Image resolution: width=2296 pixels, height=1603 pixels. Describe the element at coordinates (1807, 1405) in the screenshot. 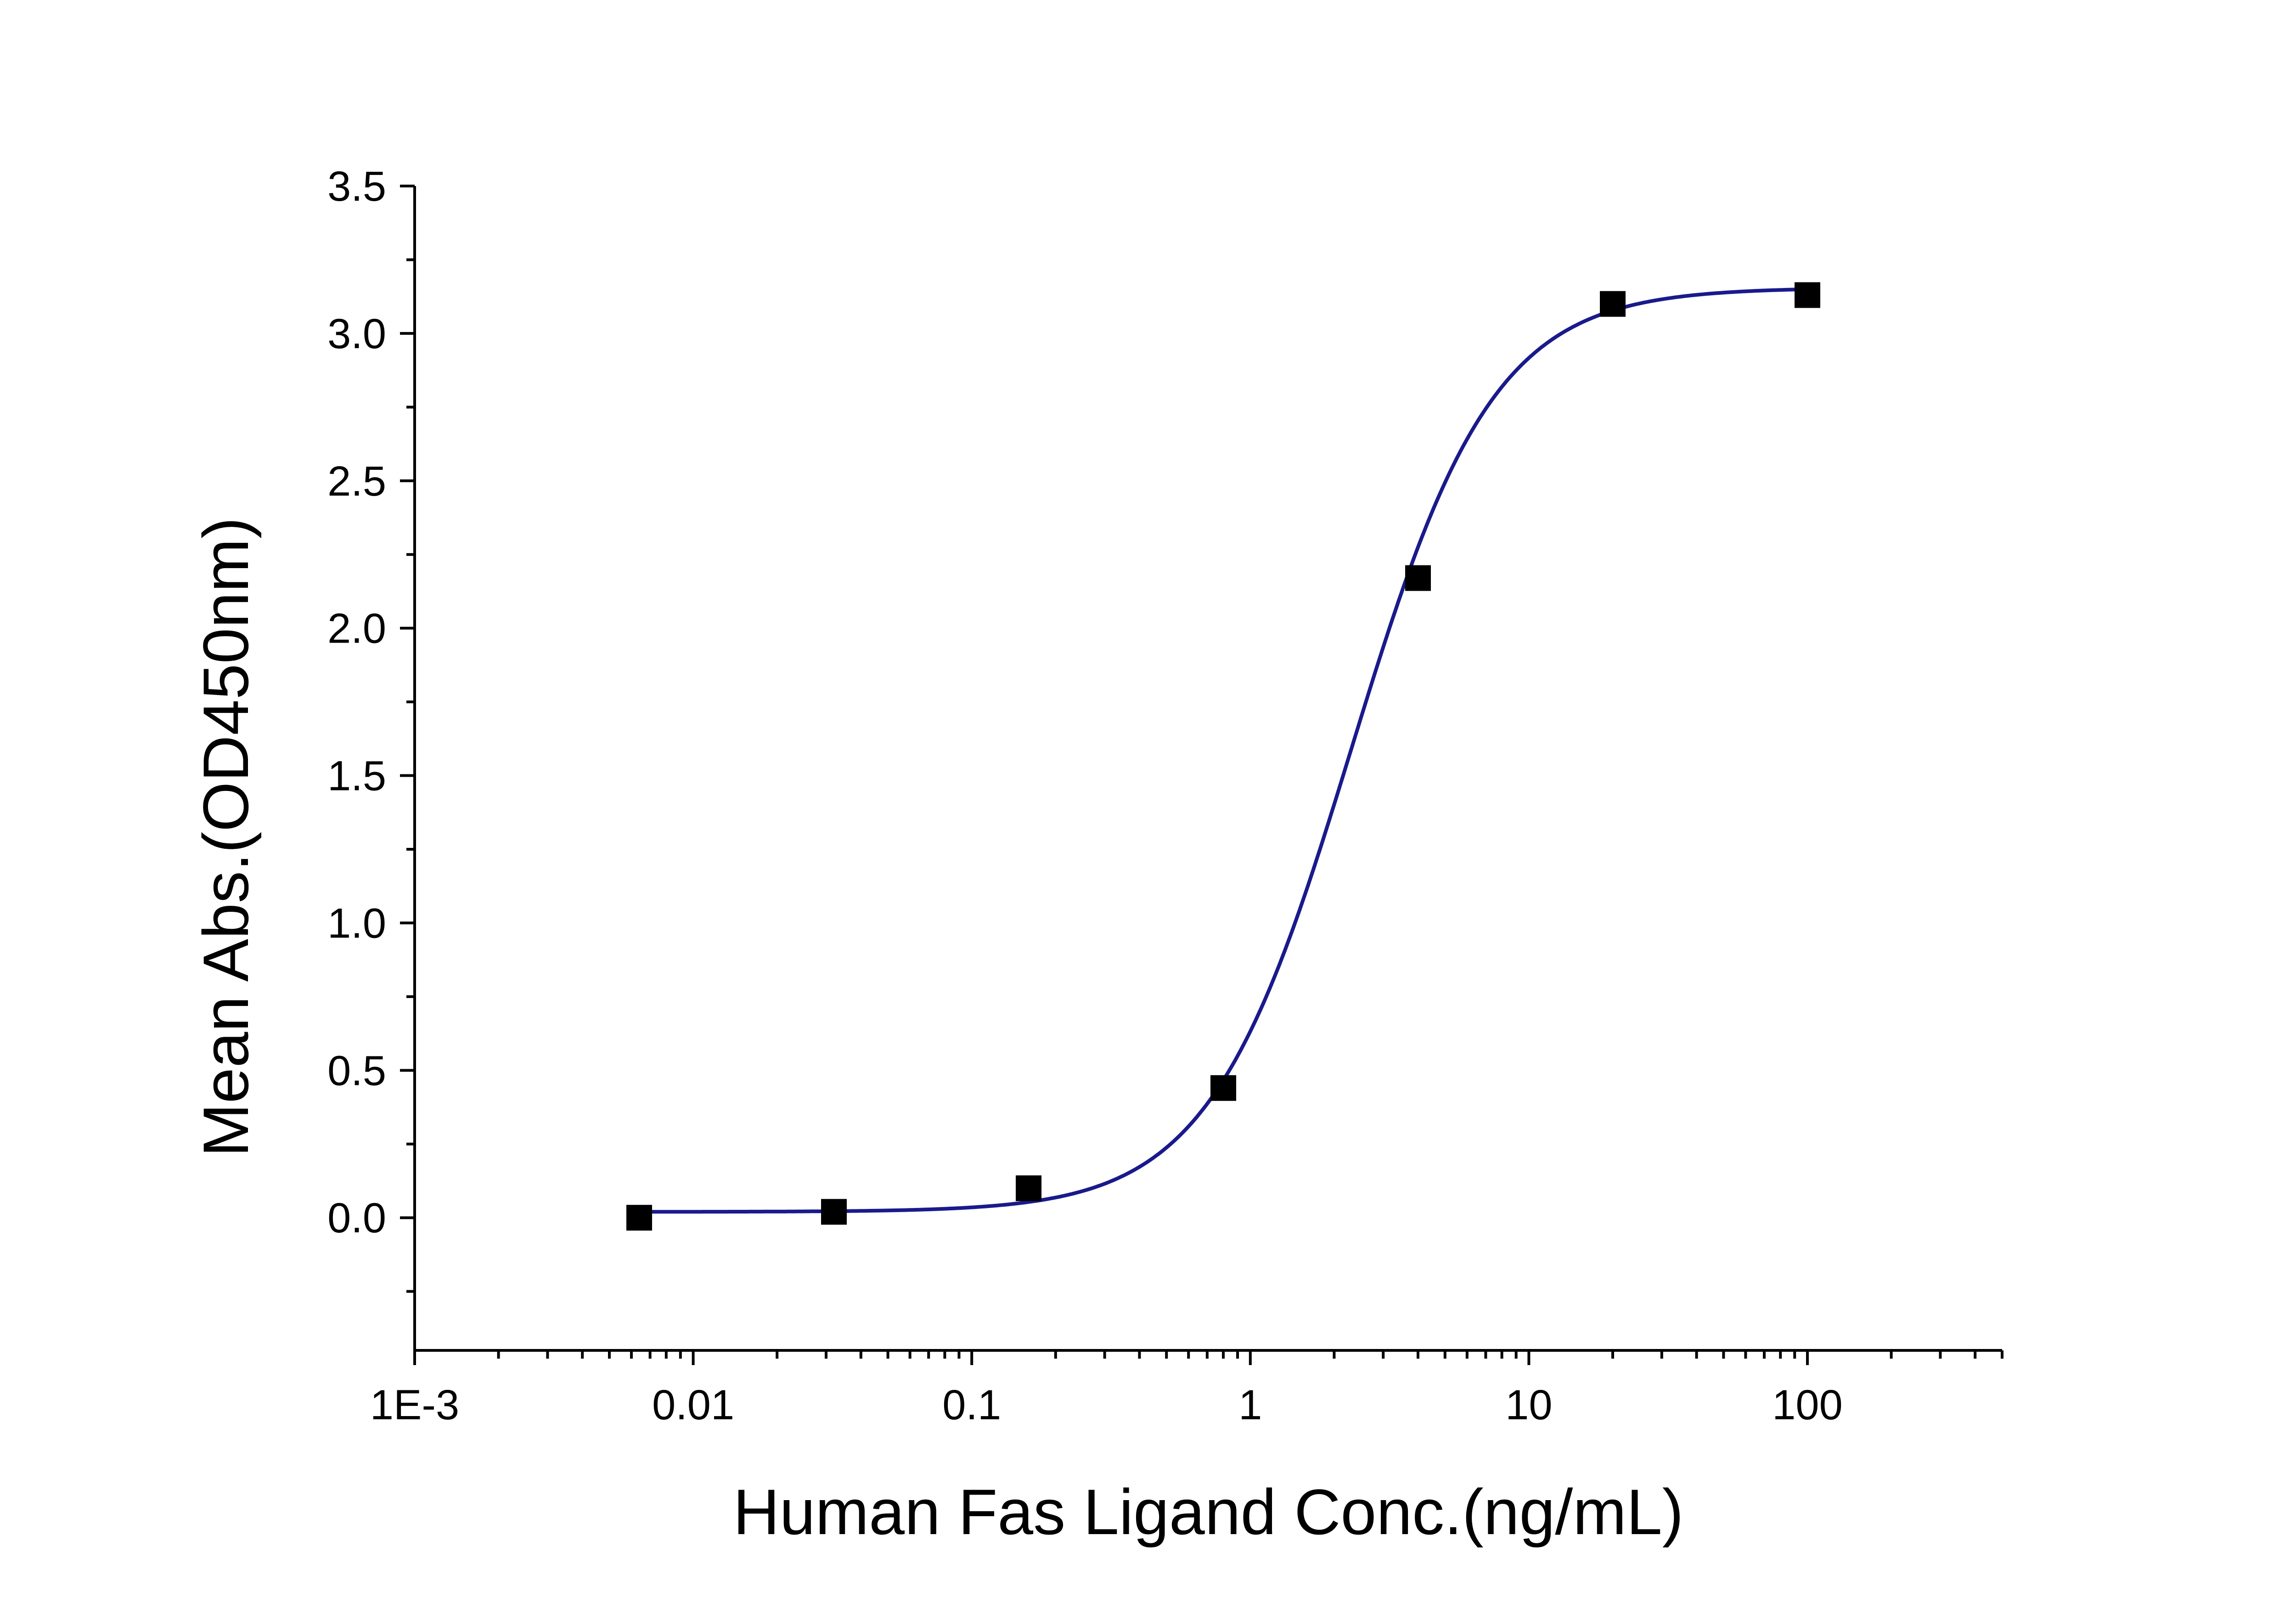

I see `x-tick-label: 100` at that location.